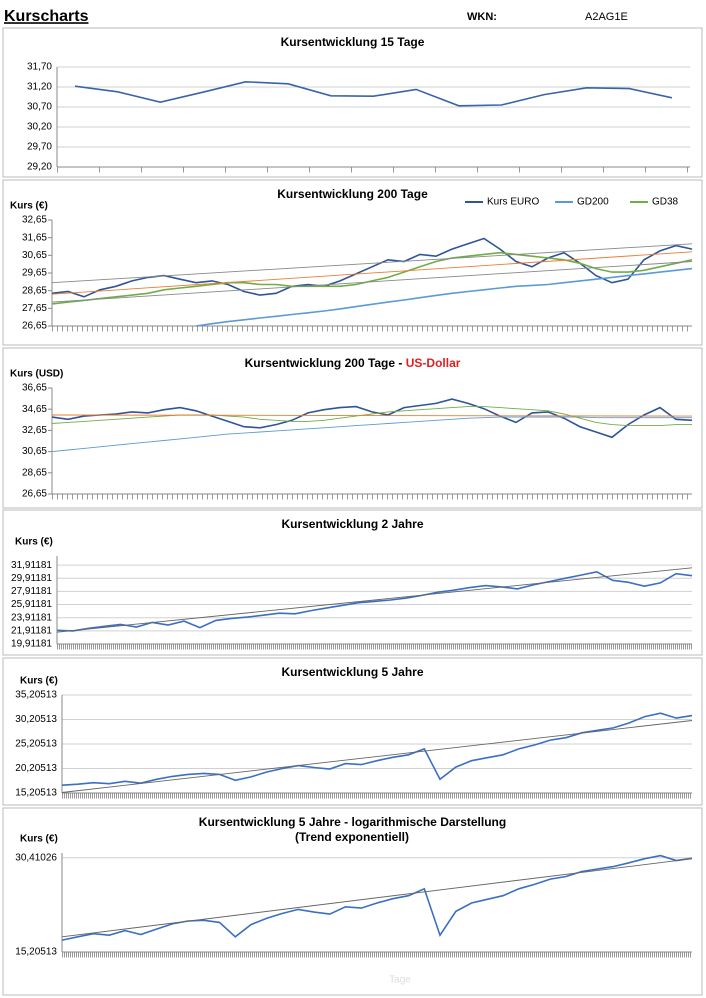 The height and width of the screenshot is (998, 706). Describe the element at coordinates (36, 857) in the screenshot. I see `y-tick-label: 30,41026` at that location.